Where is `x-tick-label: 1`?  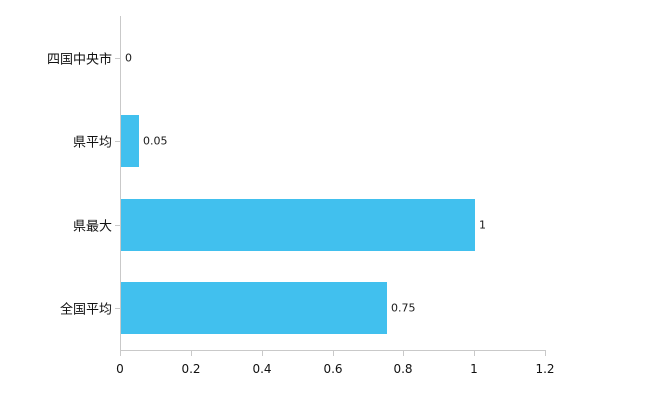 x-tick-label: 1 is located at coordinates (474, 369).